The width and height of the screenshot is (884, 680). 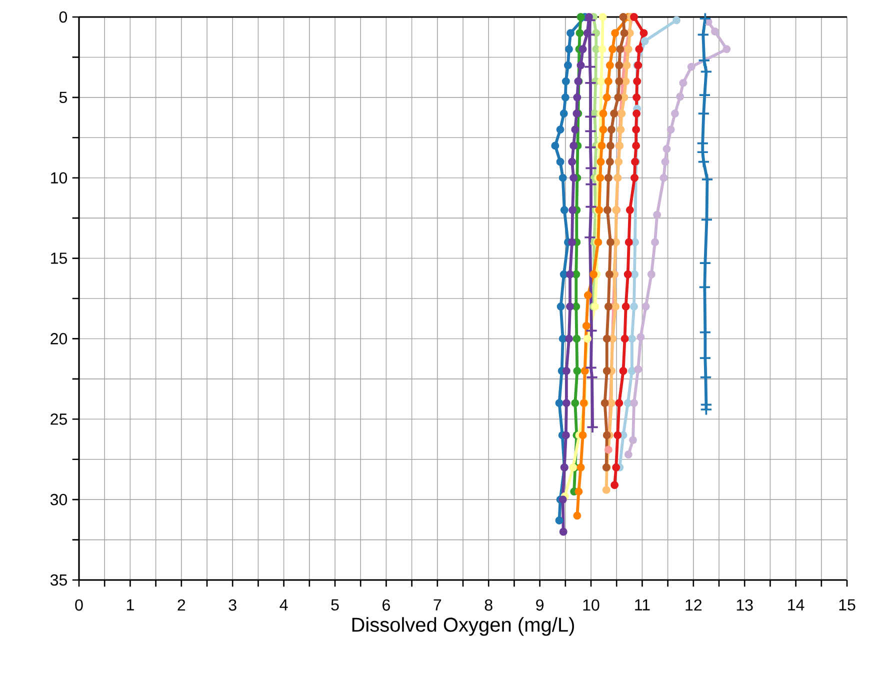 What do you see at coordinates (591, 605) in the screenshot?
I see `x-tick-label: 10` at bounding box center [591, 605].